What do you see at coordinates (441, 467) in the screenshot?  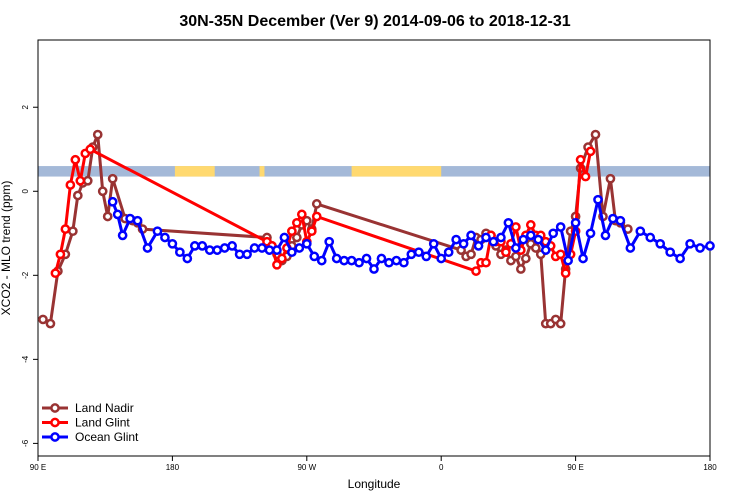 I see `x-tick-label: 0` at bounding box center [441, 467].